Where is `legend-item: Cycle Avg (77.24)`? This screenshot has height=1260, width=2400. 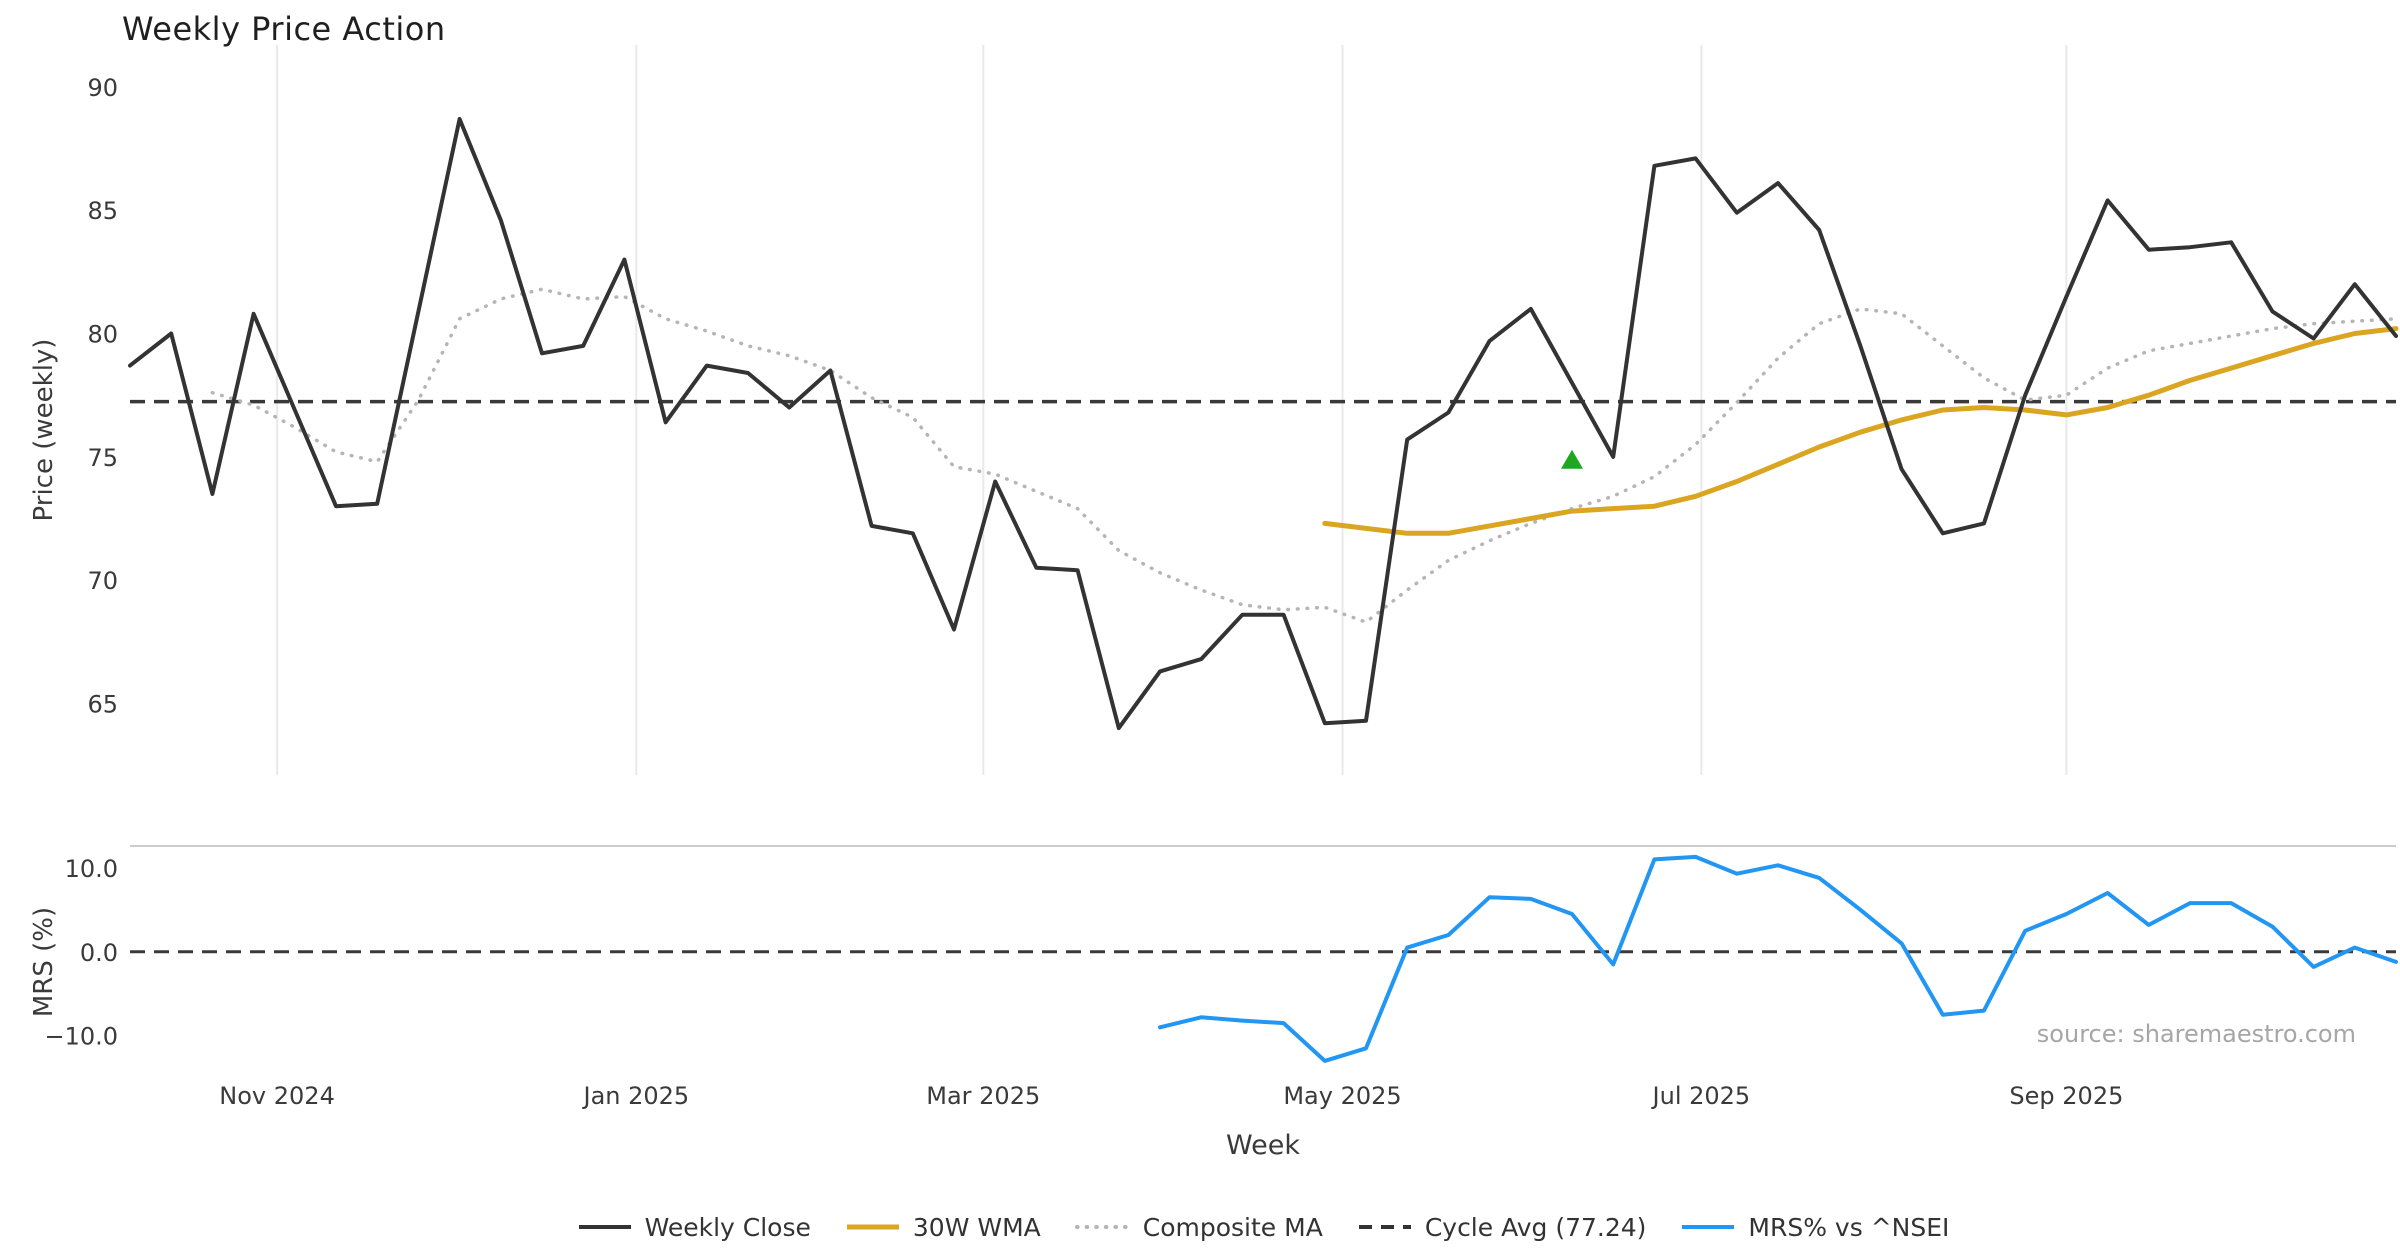
legend-item: Cycle Avg (77.24) is located at coordinates (1502, 1227).